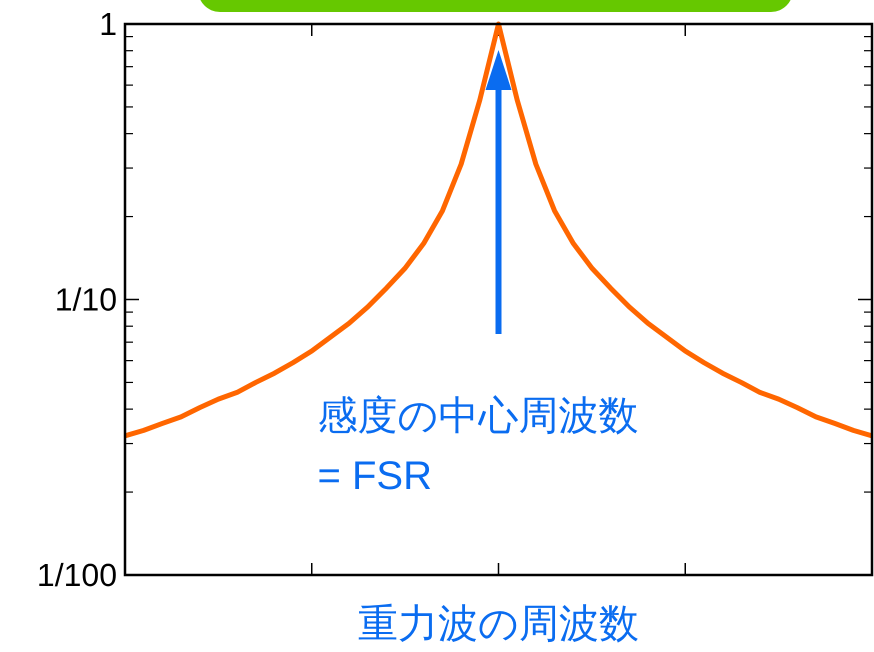 The image size is (874, 652). What do you see at coordinates (498, 624) in the screenshot?
I see `x-axis-title: 重力波の周波数` at bounding box center [498, 624].